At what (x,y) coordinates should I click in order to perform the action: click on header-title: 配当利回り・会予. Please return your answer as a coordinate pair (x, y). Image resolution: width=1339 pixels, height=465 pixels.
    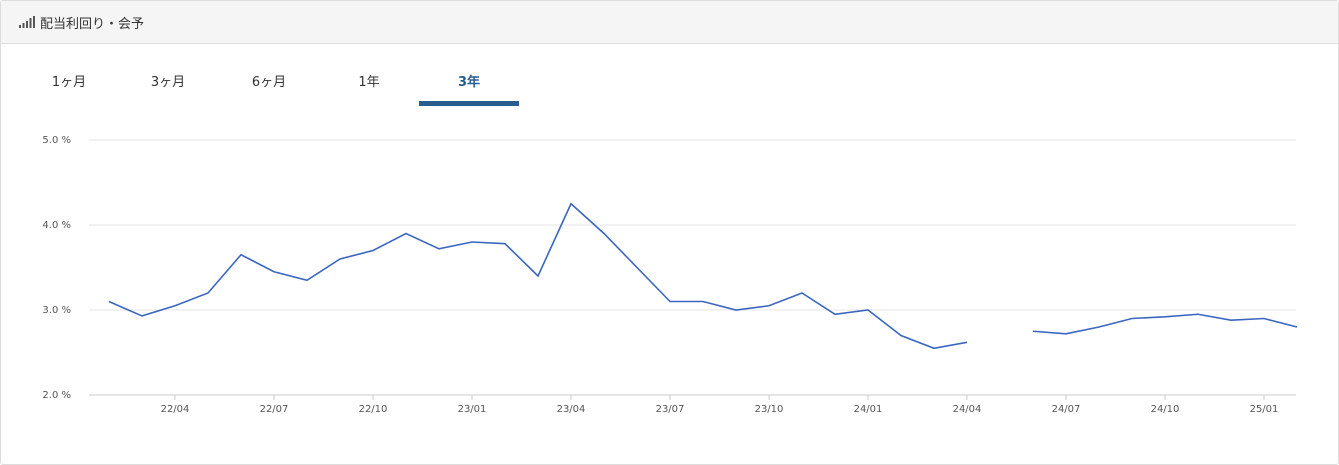
    Looking at the image, I should click on (92, 24).